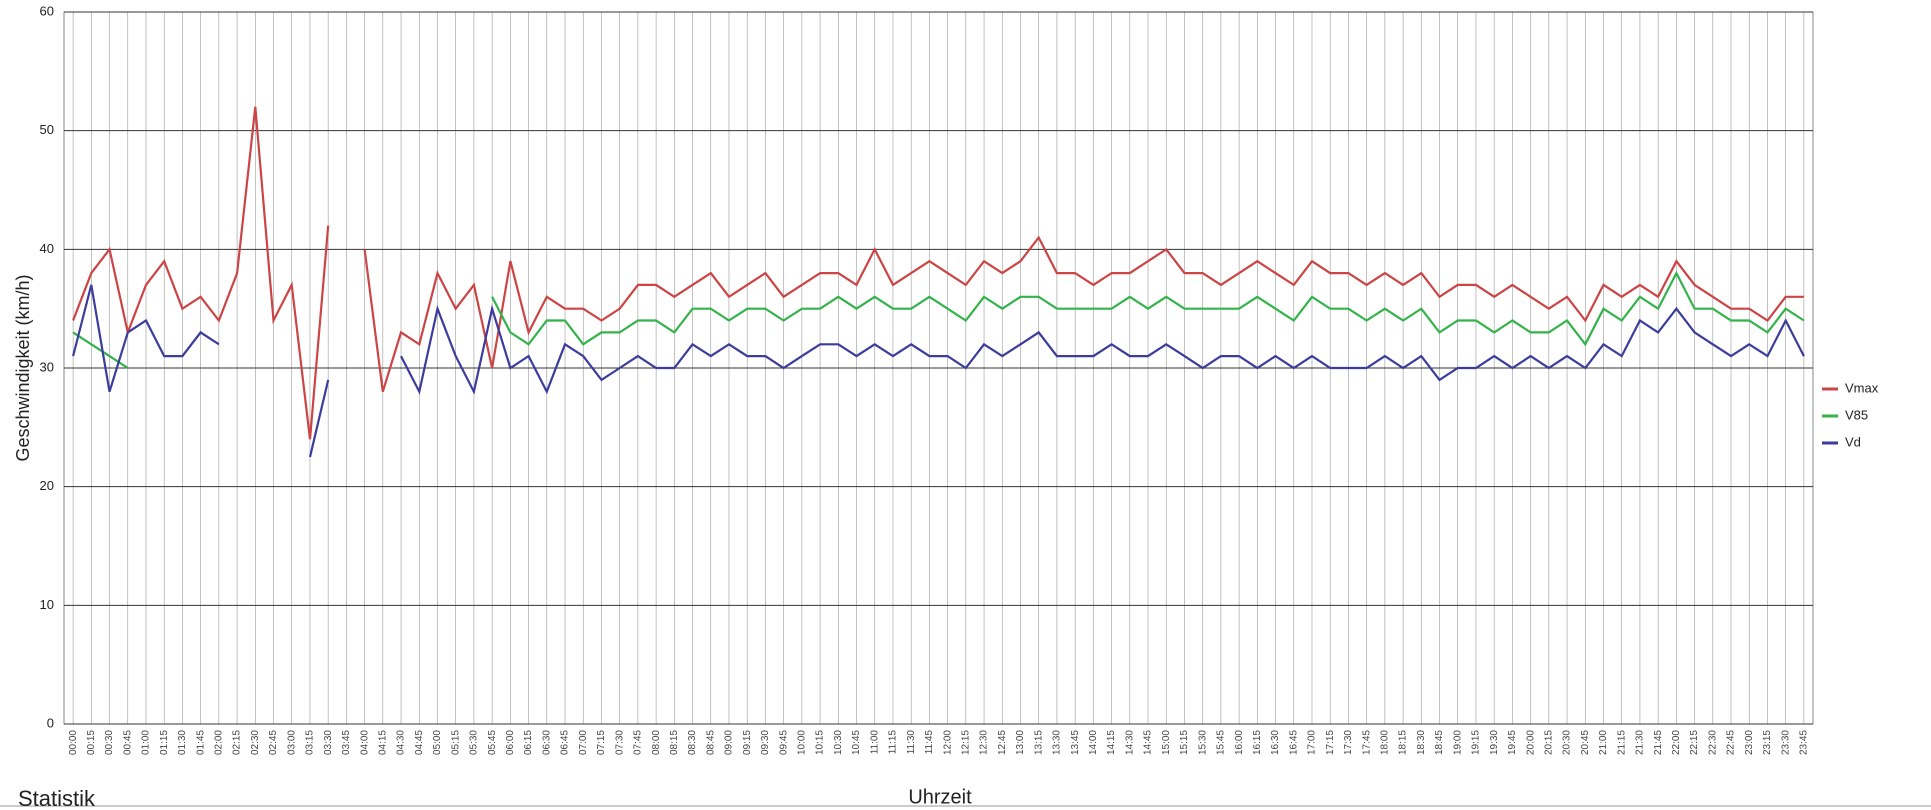 The width and height of the screenshot is (1931, 810). Describe the element at coordinates (1804, 742) in the screenshot. I see `x-tick-label: 23:45` at that location.